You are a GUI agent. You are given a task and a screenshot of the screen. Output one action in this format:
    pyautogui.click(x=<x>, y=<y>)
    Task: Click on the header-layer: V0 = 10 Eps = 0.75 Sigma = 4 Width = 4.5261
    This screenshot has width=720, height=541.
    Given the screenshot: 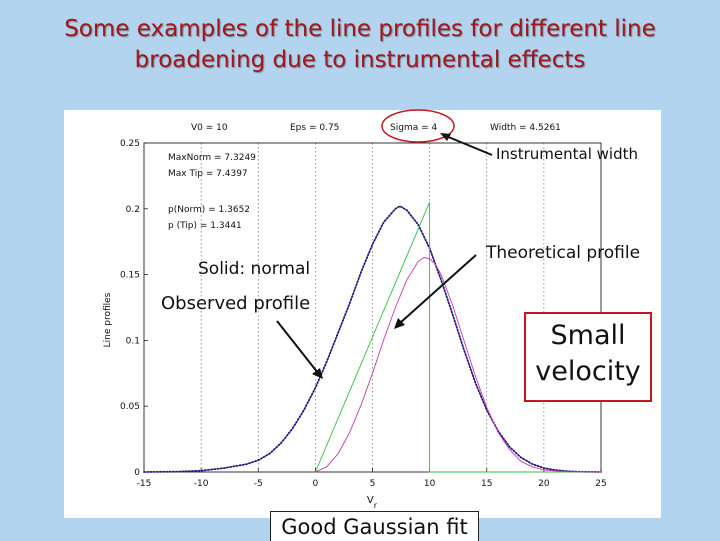 What is the action you would take?
    pyautogui.click(x=376, y=128)
    